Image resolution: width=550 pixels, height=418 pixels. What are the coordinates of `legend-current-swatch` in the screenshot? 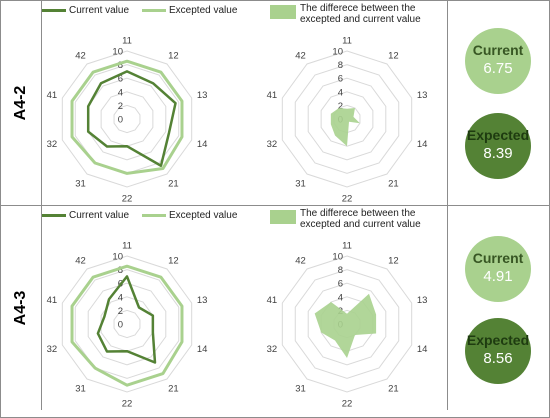 It's located at (54, 215).